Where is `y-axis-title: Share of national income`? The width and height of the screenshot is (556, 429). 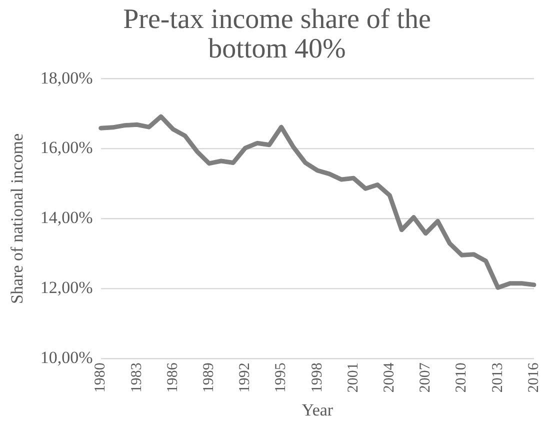 y-axis-title: Share of national income is located at coordinates (17, 218).